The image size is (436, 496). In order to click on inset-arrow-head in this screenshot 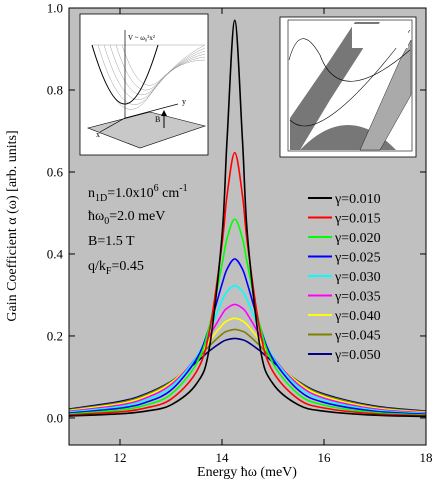, I will do `click(164, 113)`.